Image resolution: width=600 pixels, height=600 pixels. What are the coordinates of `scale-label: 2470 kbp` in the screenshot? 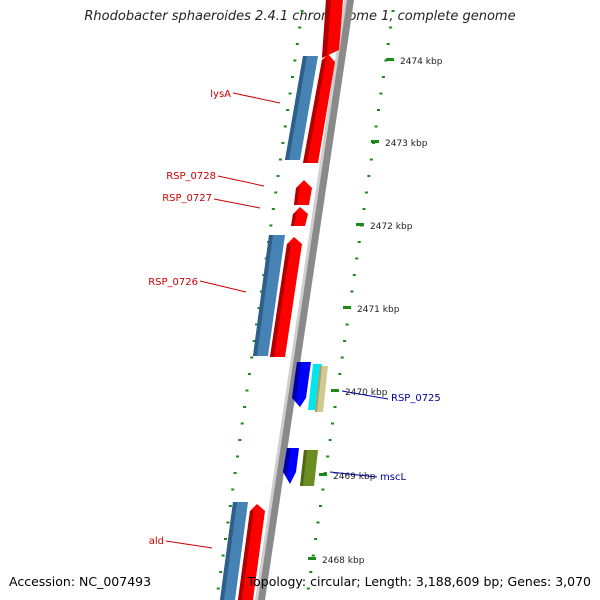 It's located at (366, 393).